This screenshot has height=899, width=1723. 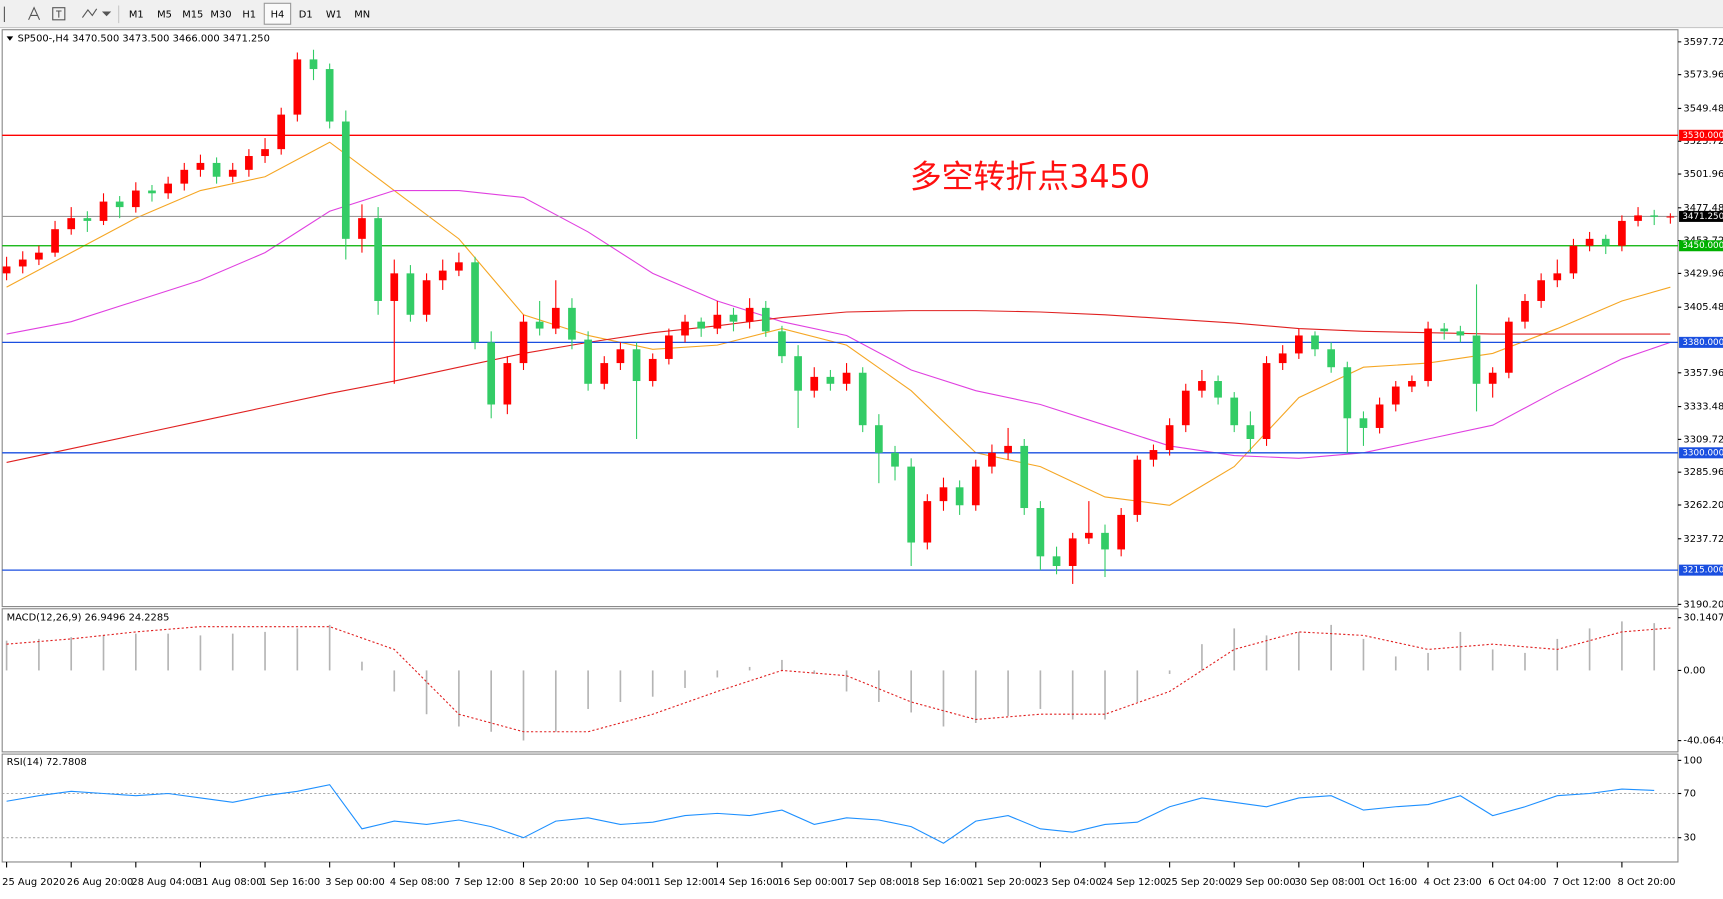 What do you see at coordinates (192, 14) in the screenshot?
I see `timeframe-button: M15` at bounding box center [192, 14].